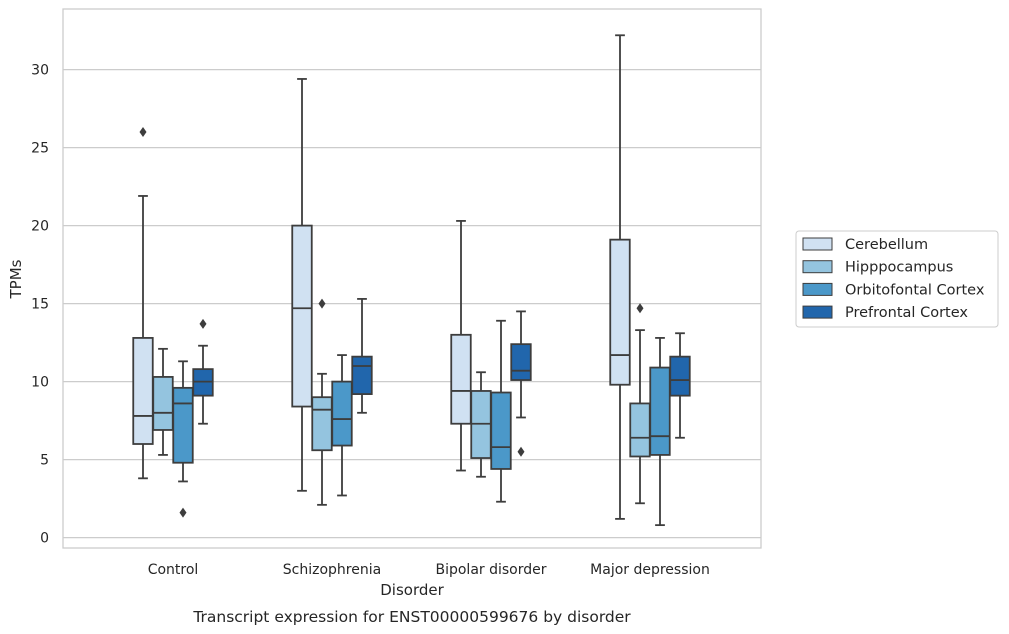  I want to click on legend-frame, so click(897, 279).